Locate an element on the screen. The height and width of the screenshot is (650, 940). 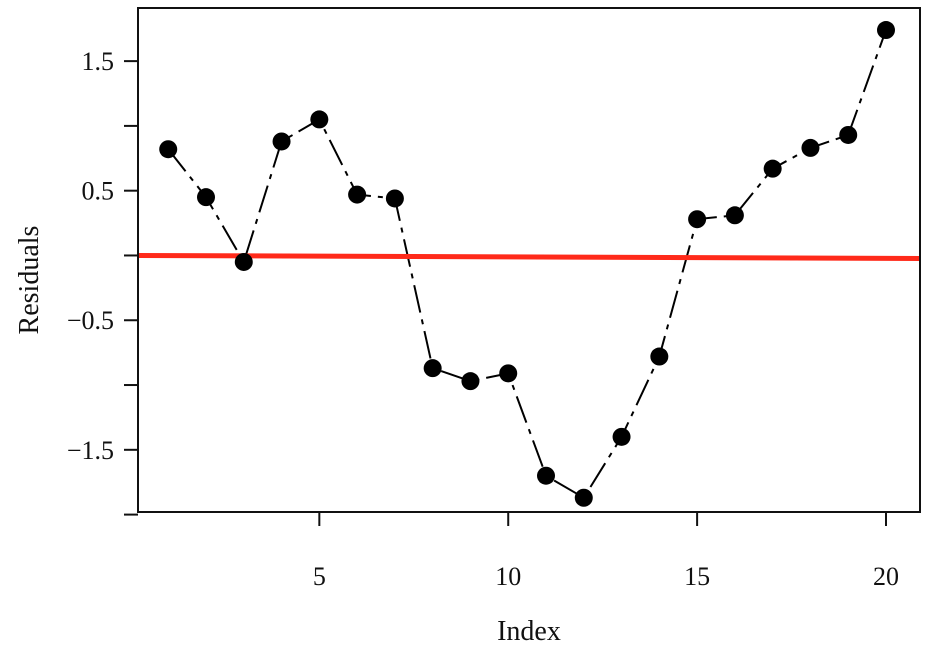
y-tick-label: 1.5 is located at coordinates (98, 61).